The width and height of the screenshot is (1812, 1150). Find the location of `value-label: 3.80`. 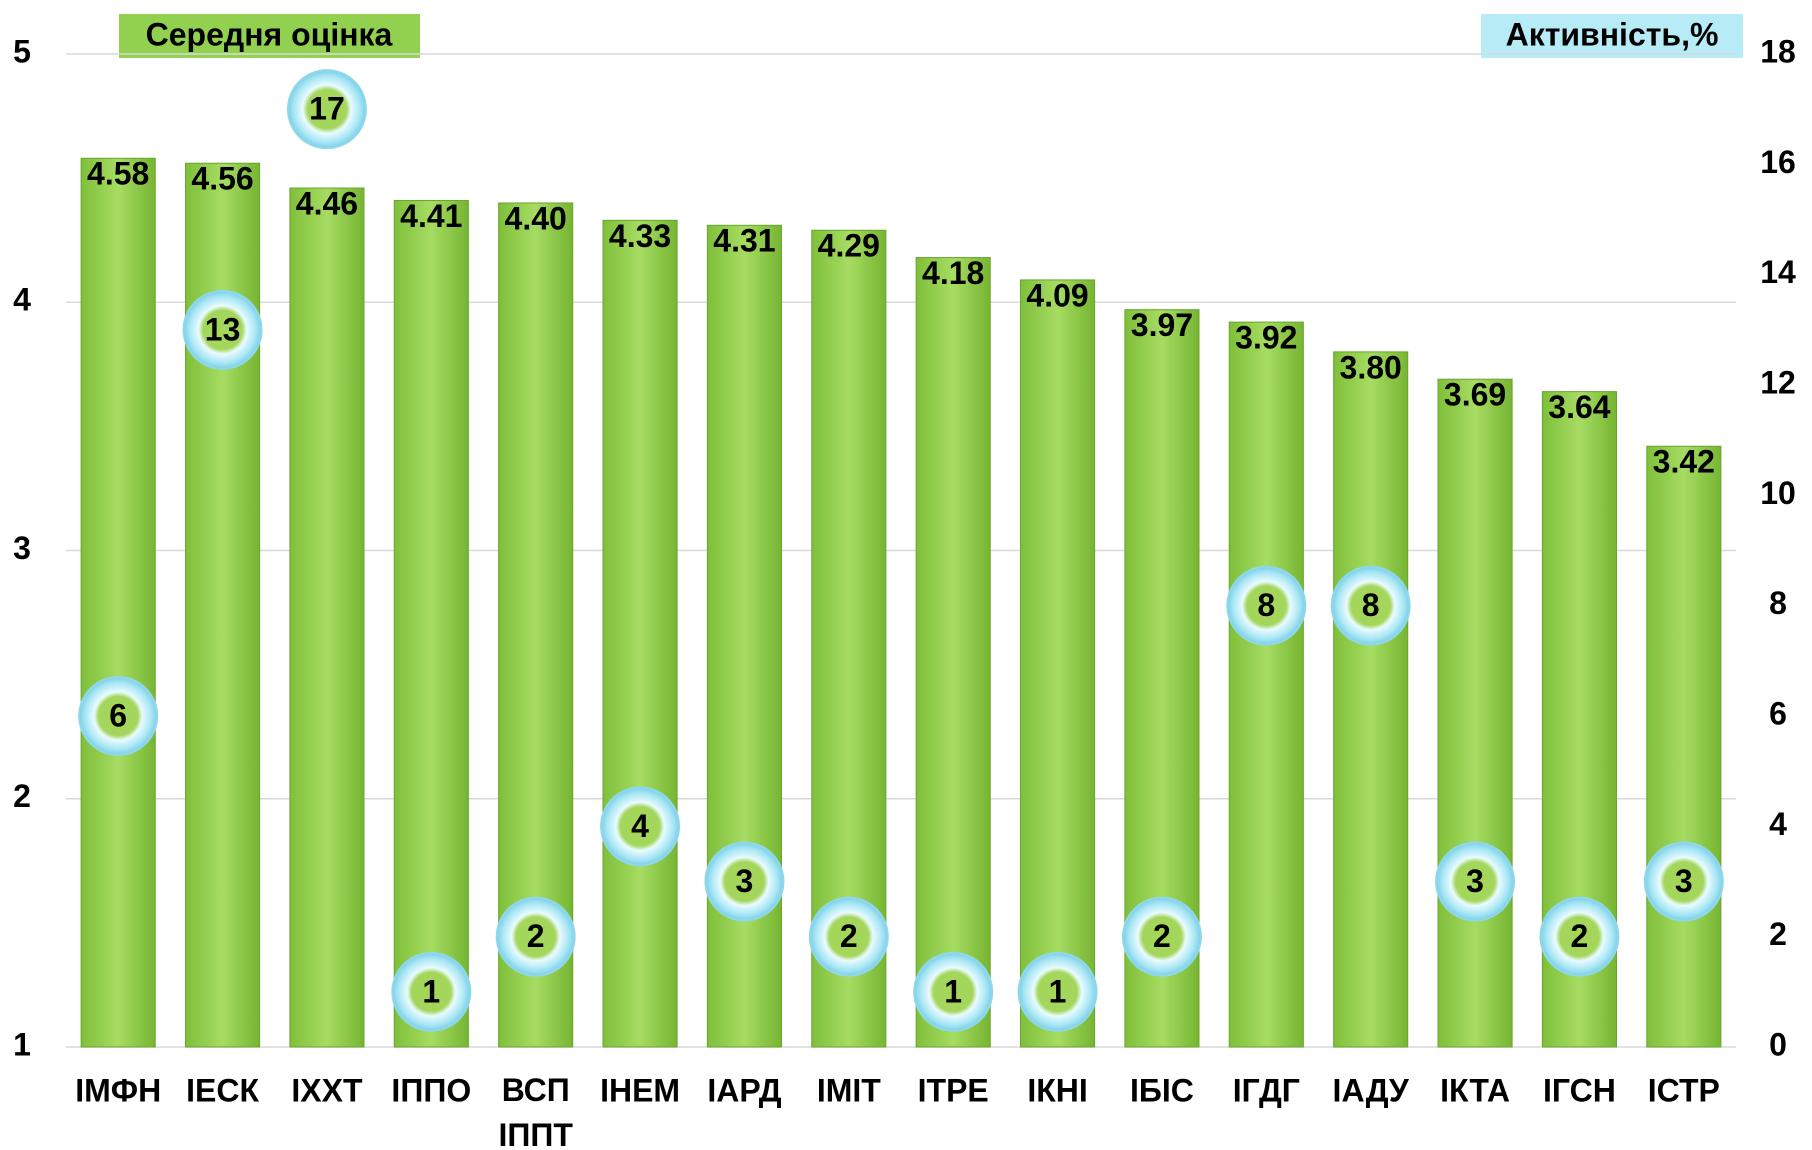

value-label: 3.80 is located at coordinates (1371, 367).